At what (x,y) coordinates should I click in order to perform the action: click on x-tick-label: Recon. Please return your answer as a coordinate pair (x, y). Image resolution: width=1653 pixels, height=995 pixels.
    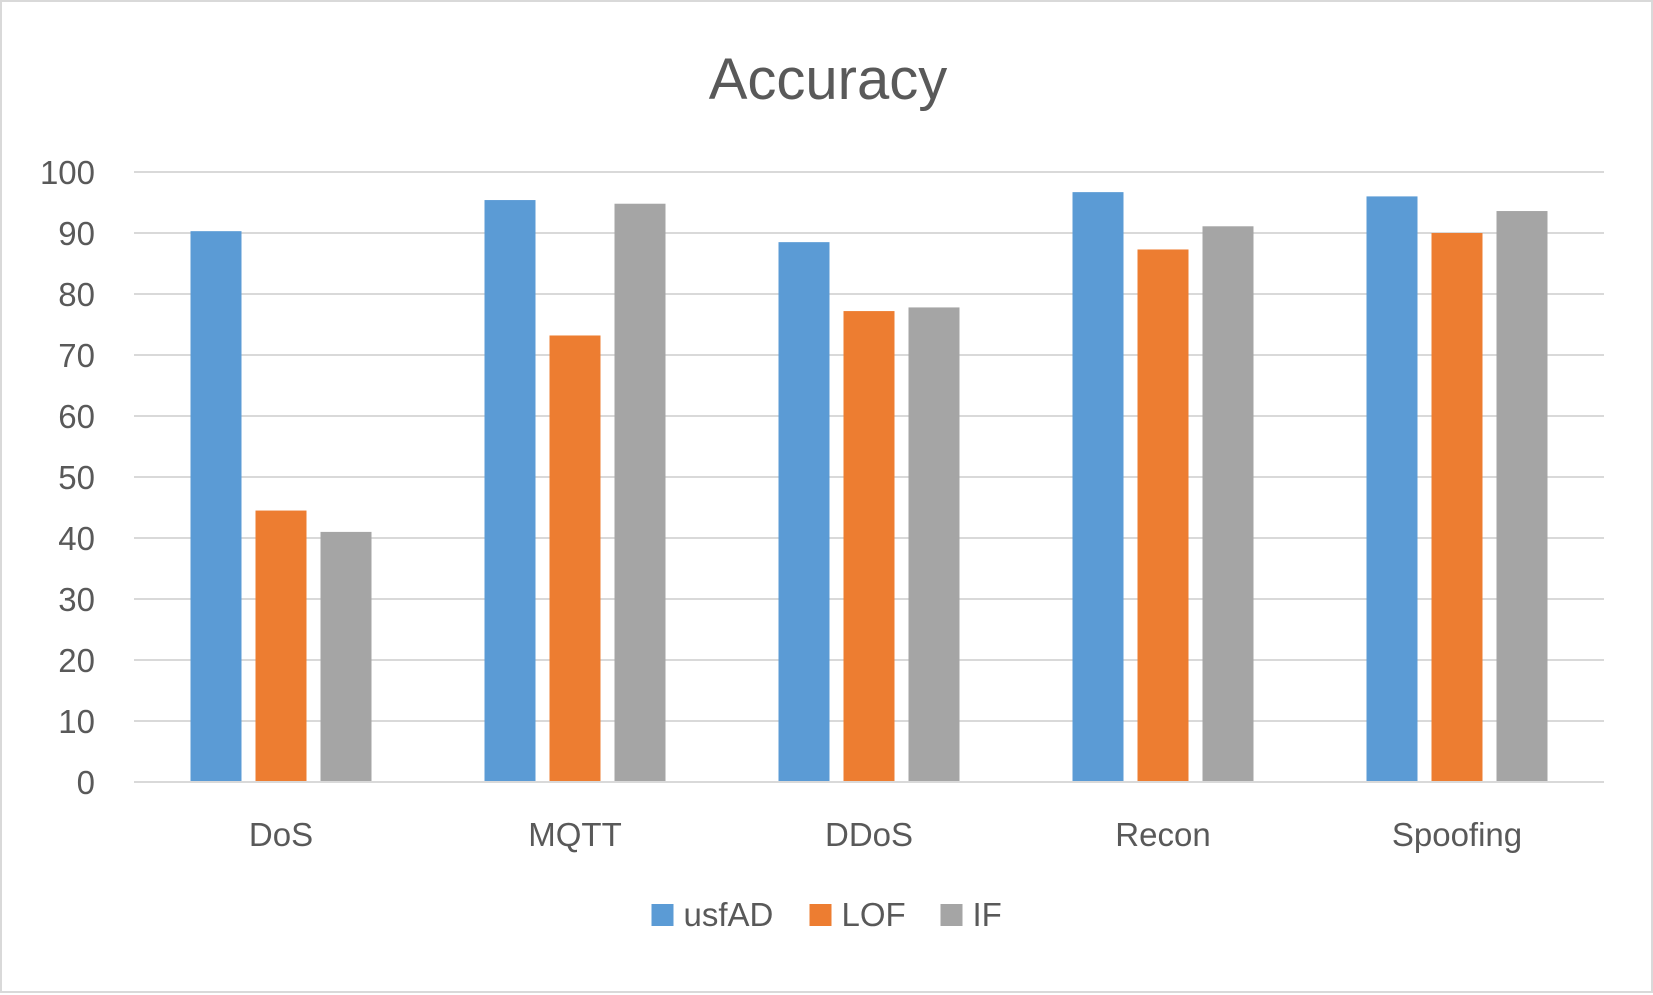
    Looking at the image, I should click on (1162, 834).